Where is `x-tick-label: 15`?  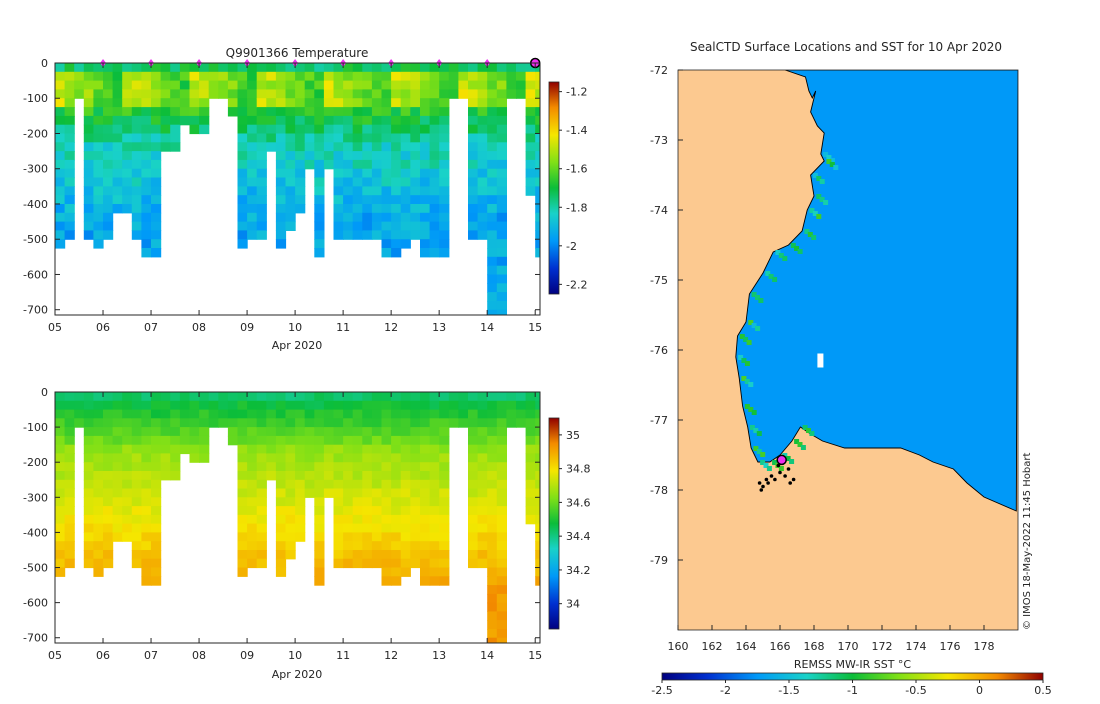
x-tick-label: 15 is located at coordinates (535, 655).